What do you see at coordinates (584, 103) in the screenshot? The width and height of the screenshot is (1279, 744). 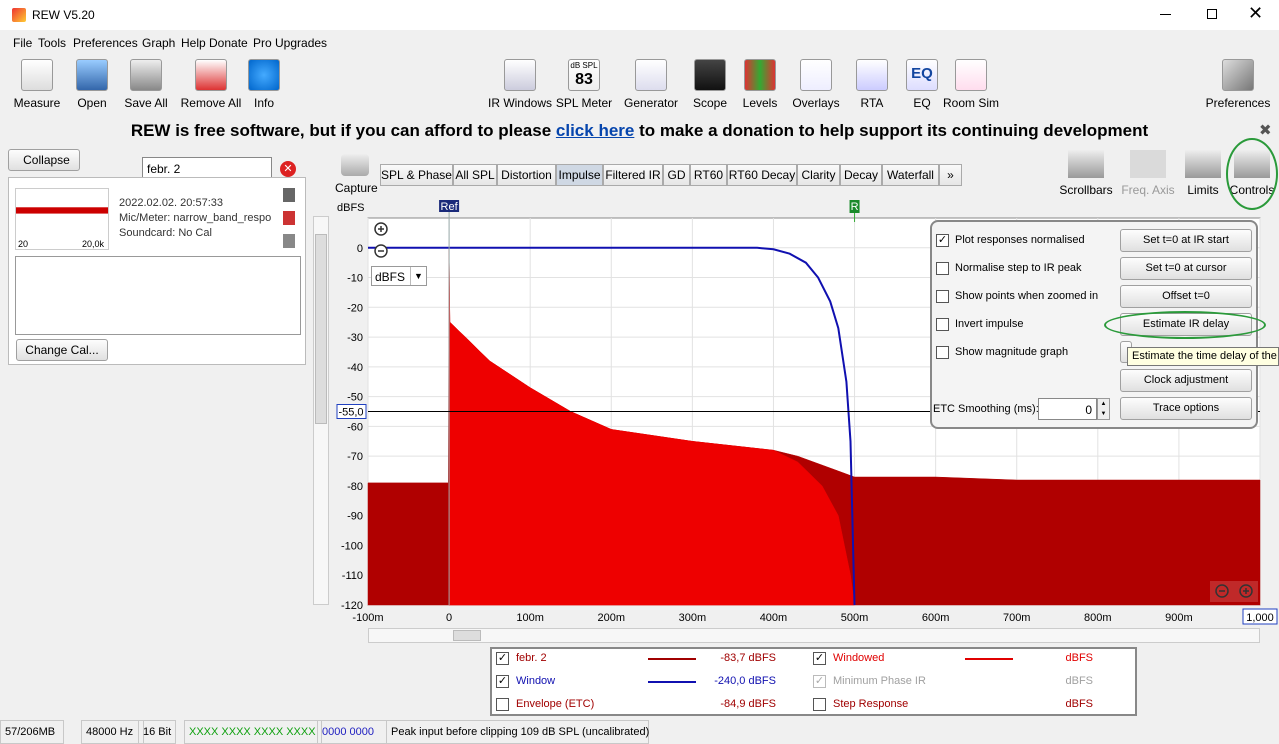 I see `tool-label: SPL Meter` at bounding box center [584, 103].